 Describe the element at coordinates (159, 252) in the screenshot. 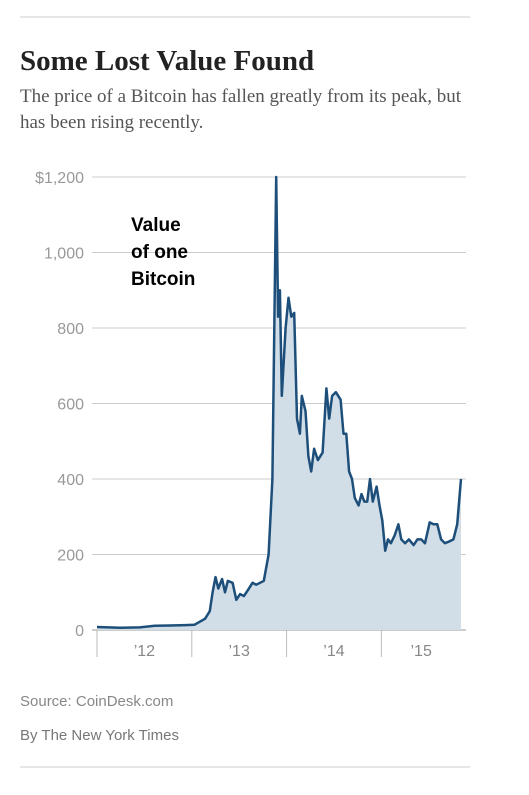

I see `annotation: of one` at that location.